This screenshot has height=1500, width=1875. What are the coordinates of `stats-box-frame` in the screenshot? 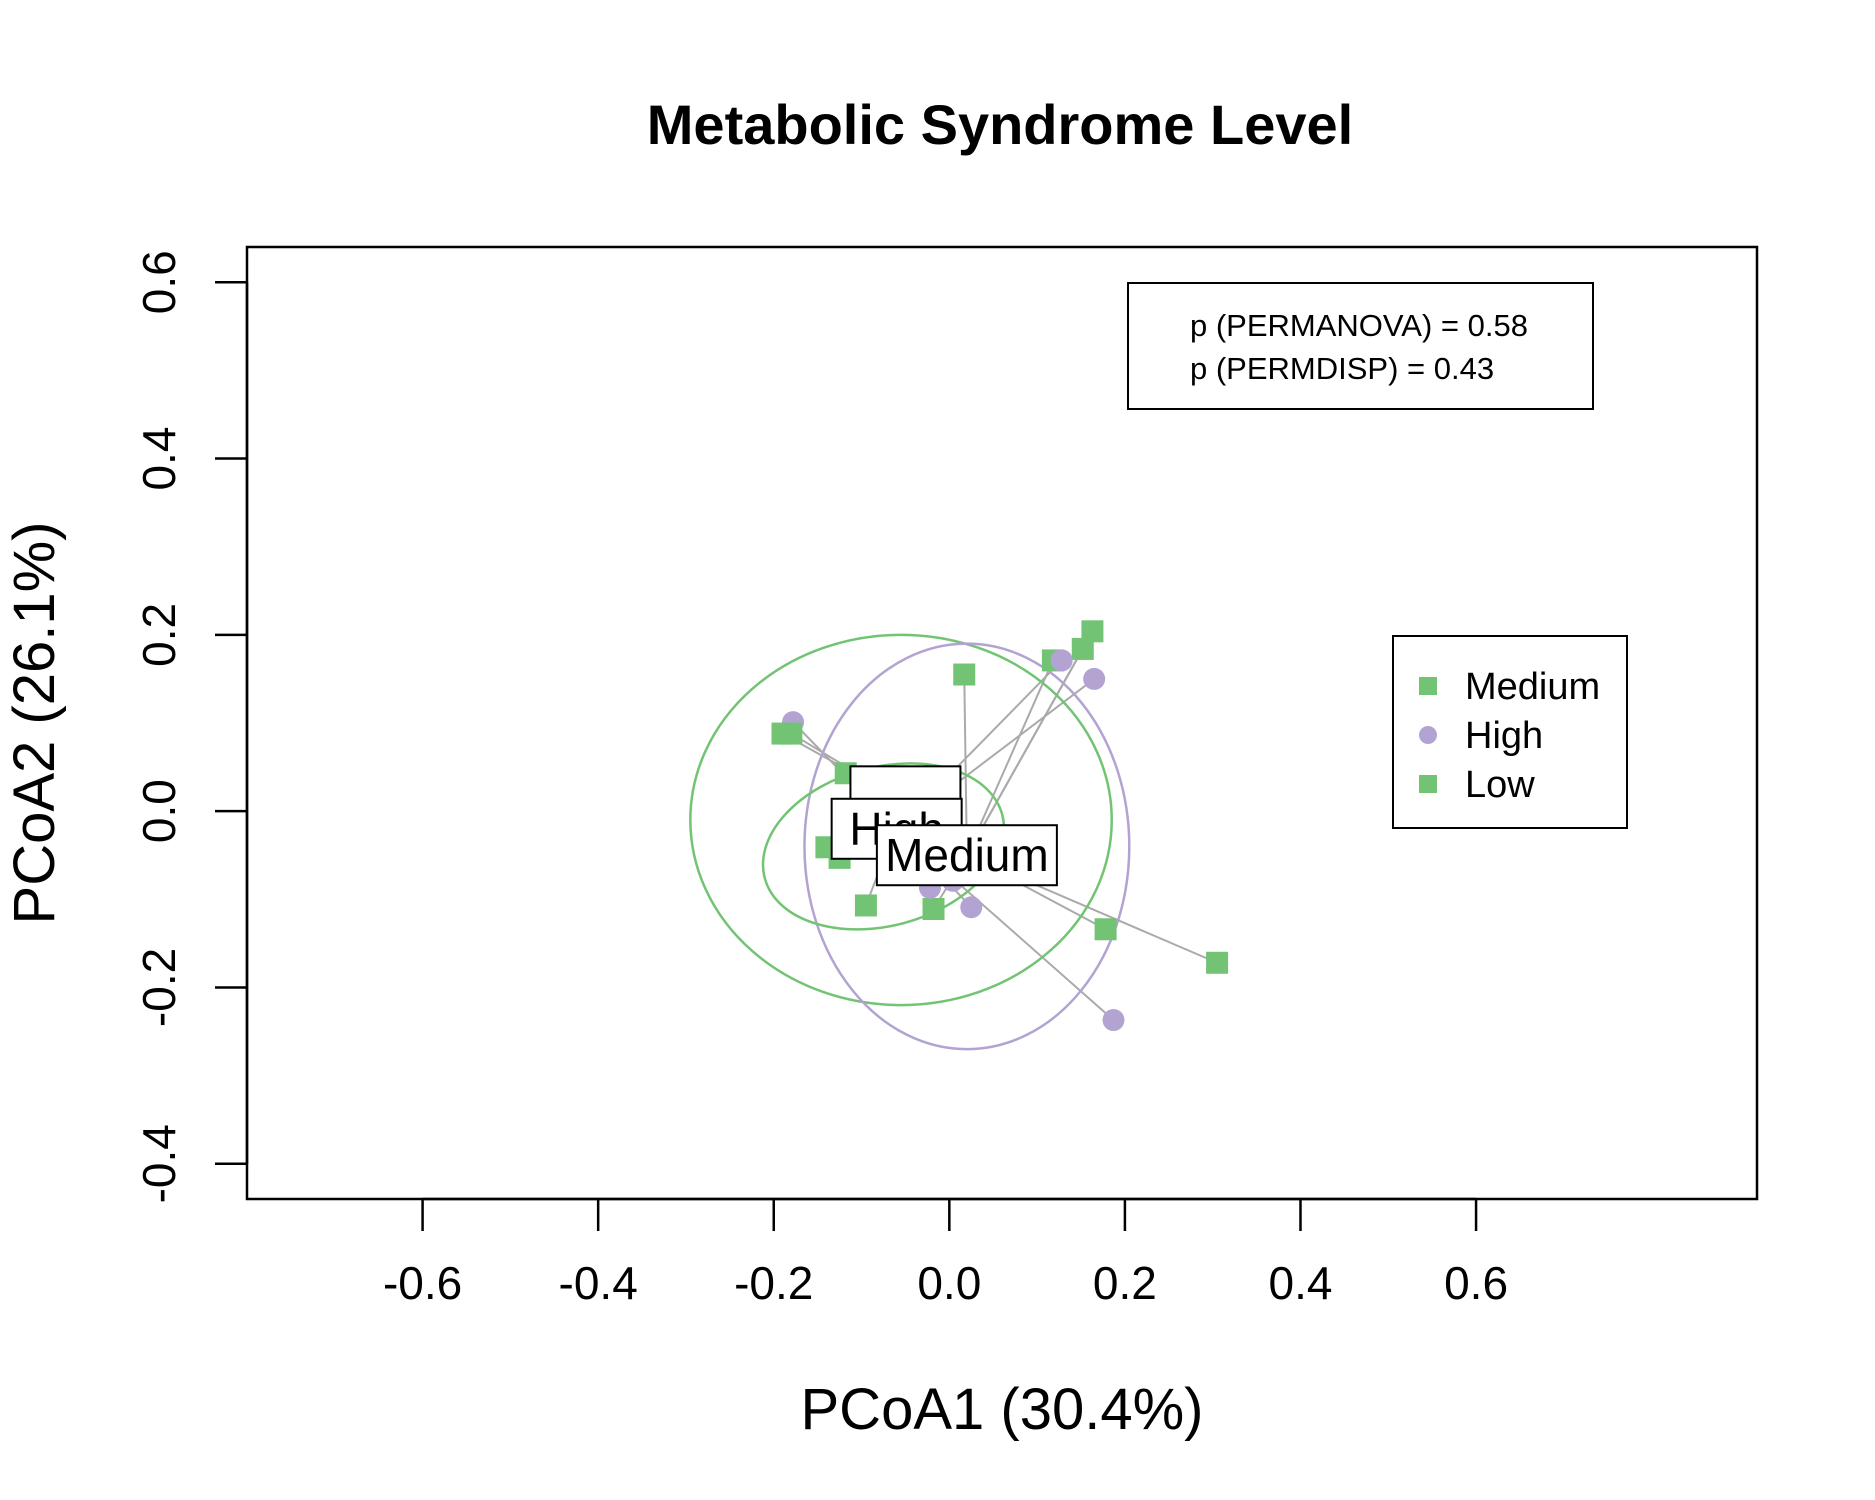 It's located at (1360, 346).